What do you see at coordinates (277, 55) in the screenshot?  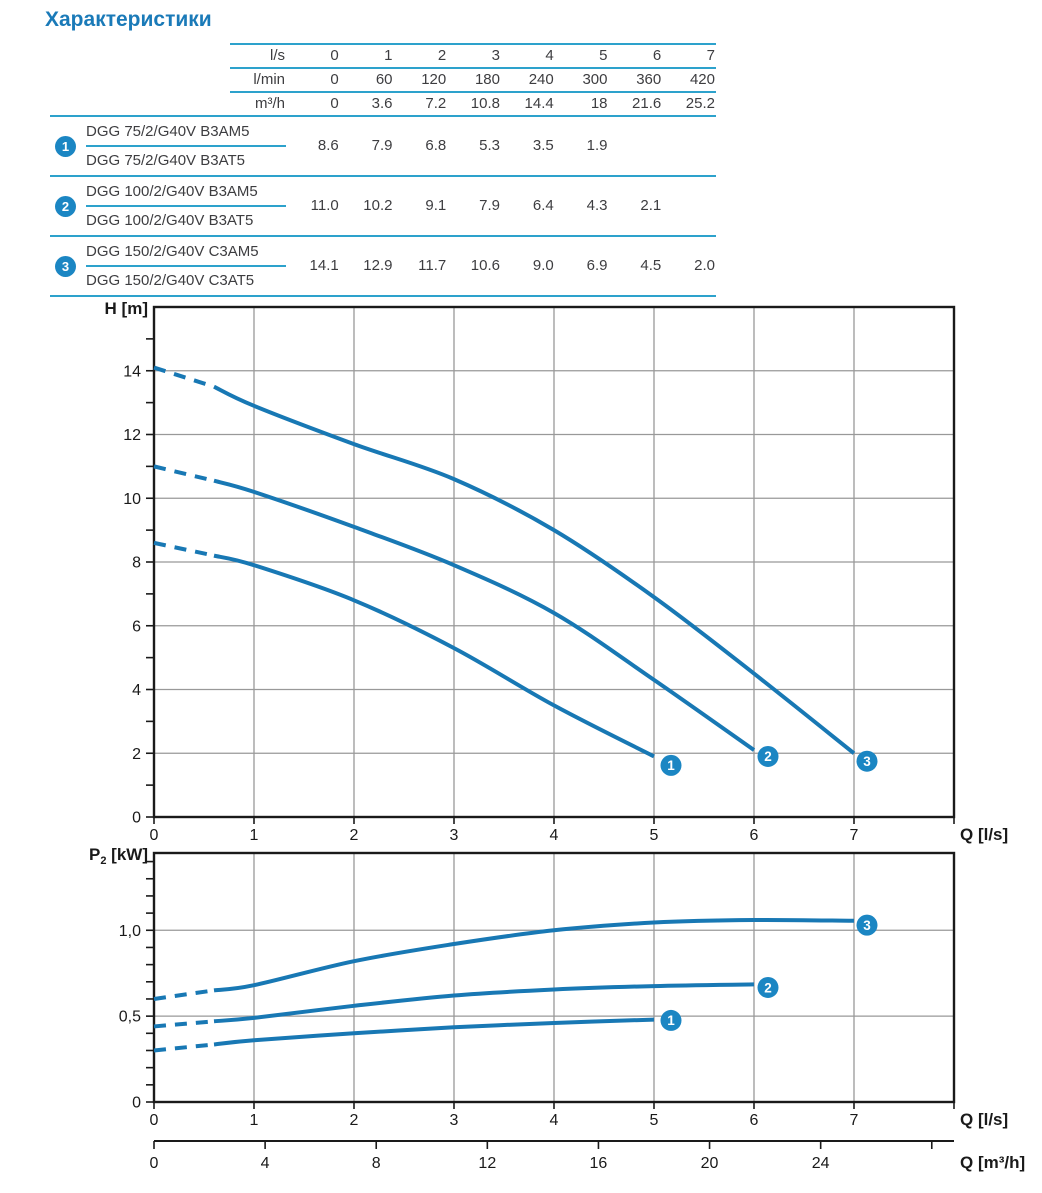 I see `unit-label: l/s` at bounding box center [277, 55].